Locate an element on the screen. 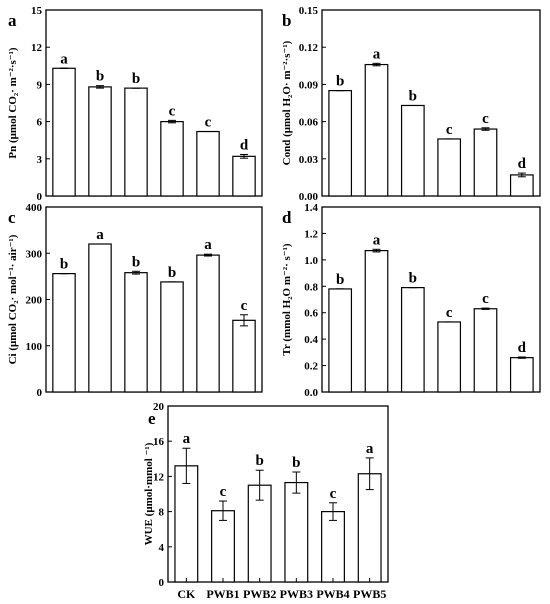  panel-label: e is located at coordinates (152, 418).